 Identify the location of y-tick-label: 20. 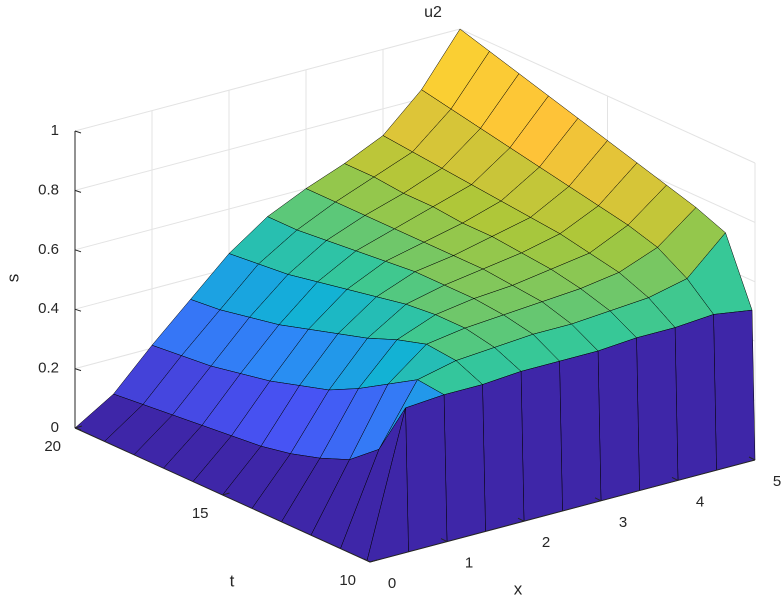
(52, 446).